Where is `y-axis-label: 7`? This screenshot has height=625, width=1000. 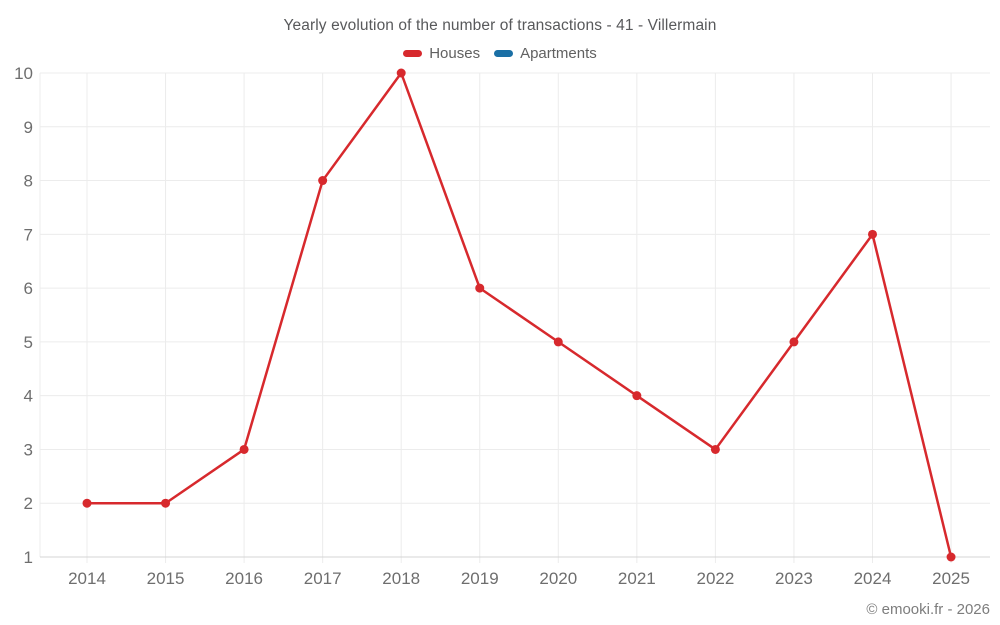 y-axis-label: 7 is located at coordinates (28, 234).